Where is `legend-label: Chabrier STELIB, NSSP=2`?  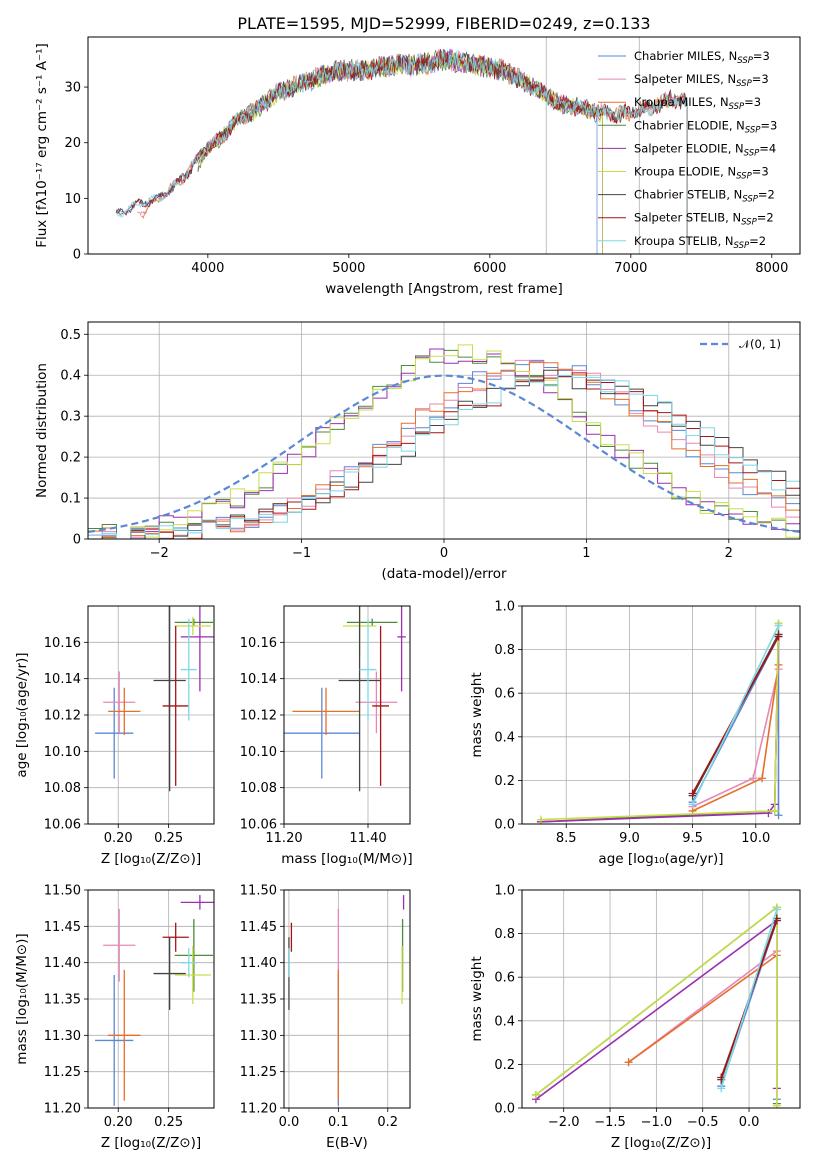 legend-label: Chabrier STELIB, NSSP=2 is located at coordinates (704, 196).